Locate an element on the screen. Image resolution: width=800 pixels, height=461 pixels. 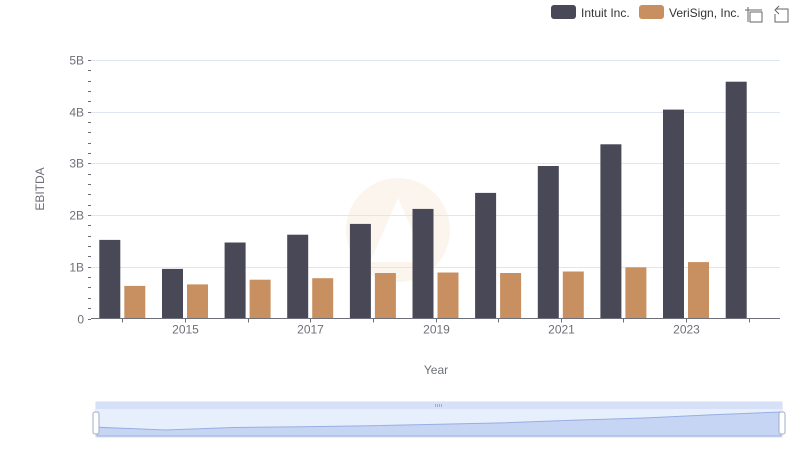
legend-swatch-verisign is located at coordinates (651, 12).